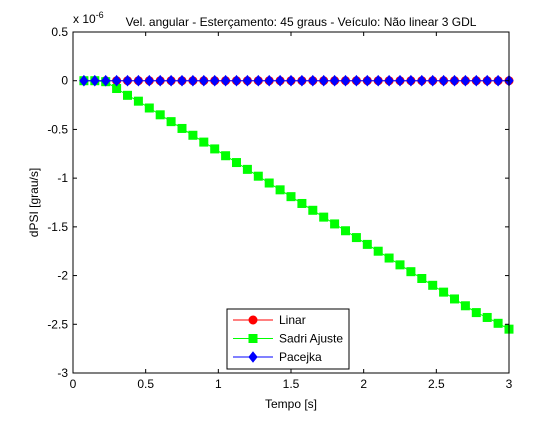 The height and width of the screenshot is (425, 560). Describe the element at coordinates (57, 324) in the screenshot. I see `y-tick-label: -2.5` at that location.